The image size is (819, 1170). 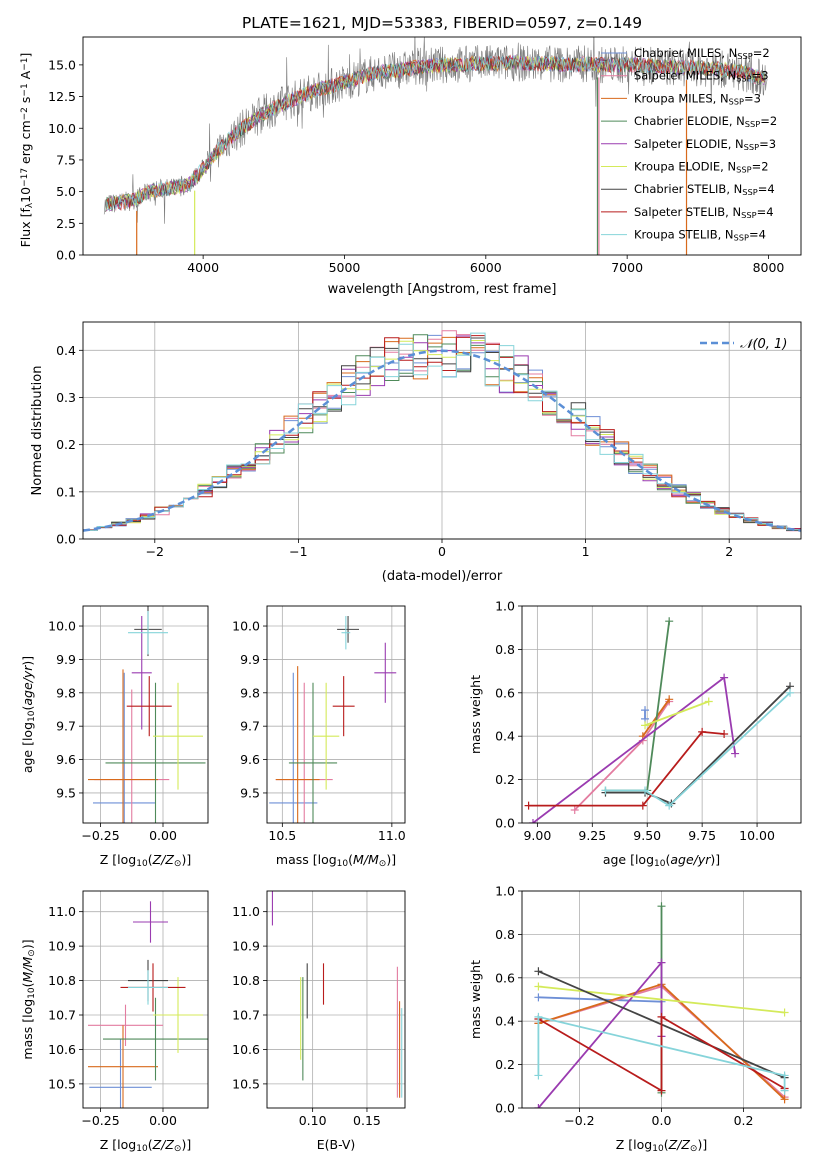 I want to click on mass_vs_age-xtick-label: 11.0, so click(x=392, y=835).